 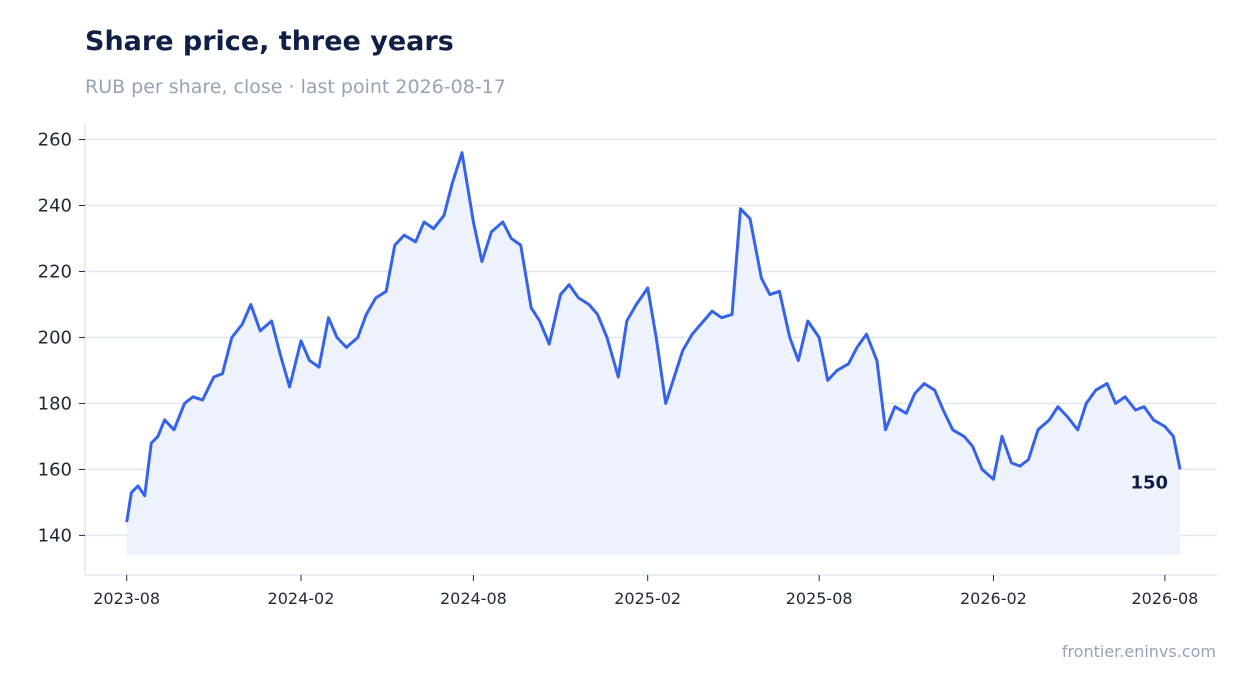 I want to click on last-point-label: 150, so click(x=1149, y=482).